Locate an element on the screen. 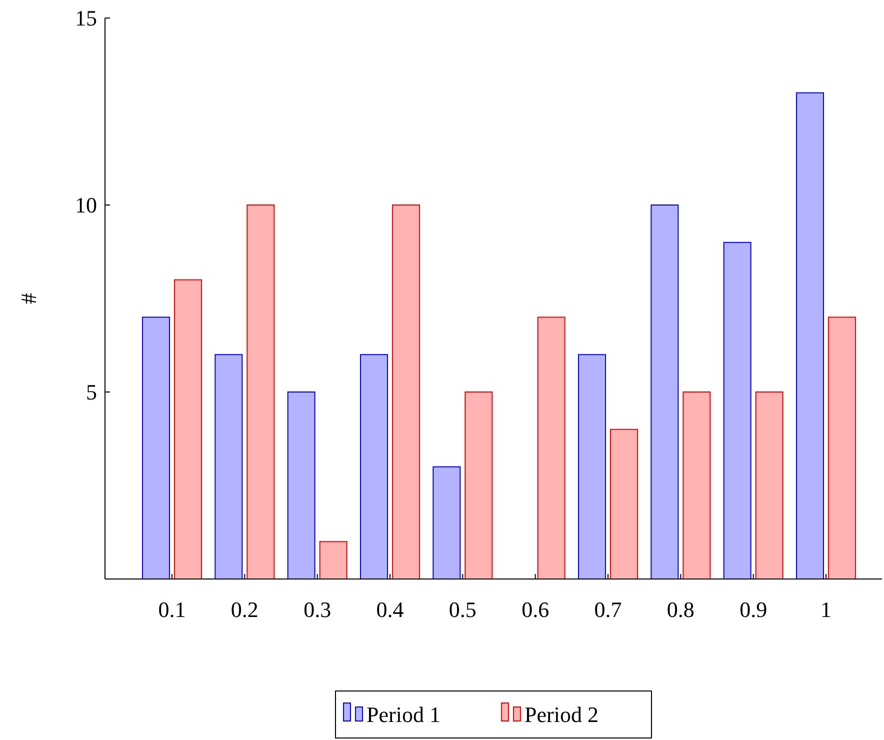 The width and height of the screenshot is (884, 740). x-tick-label: 0.2 is located at coordinates (244, 609).